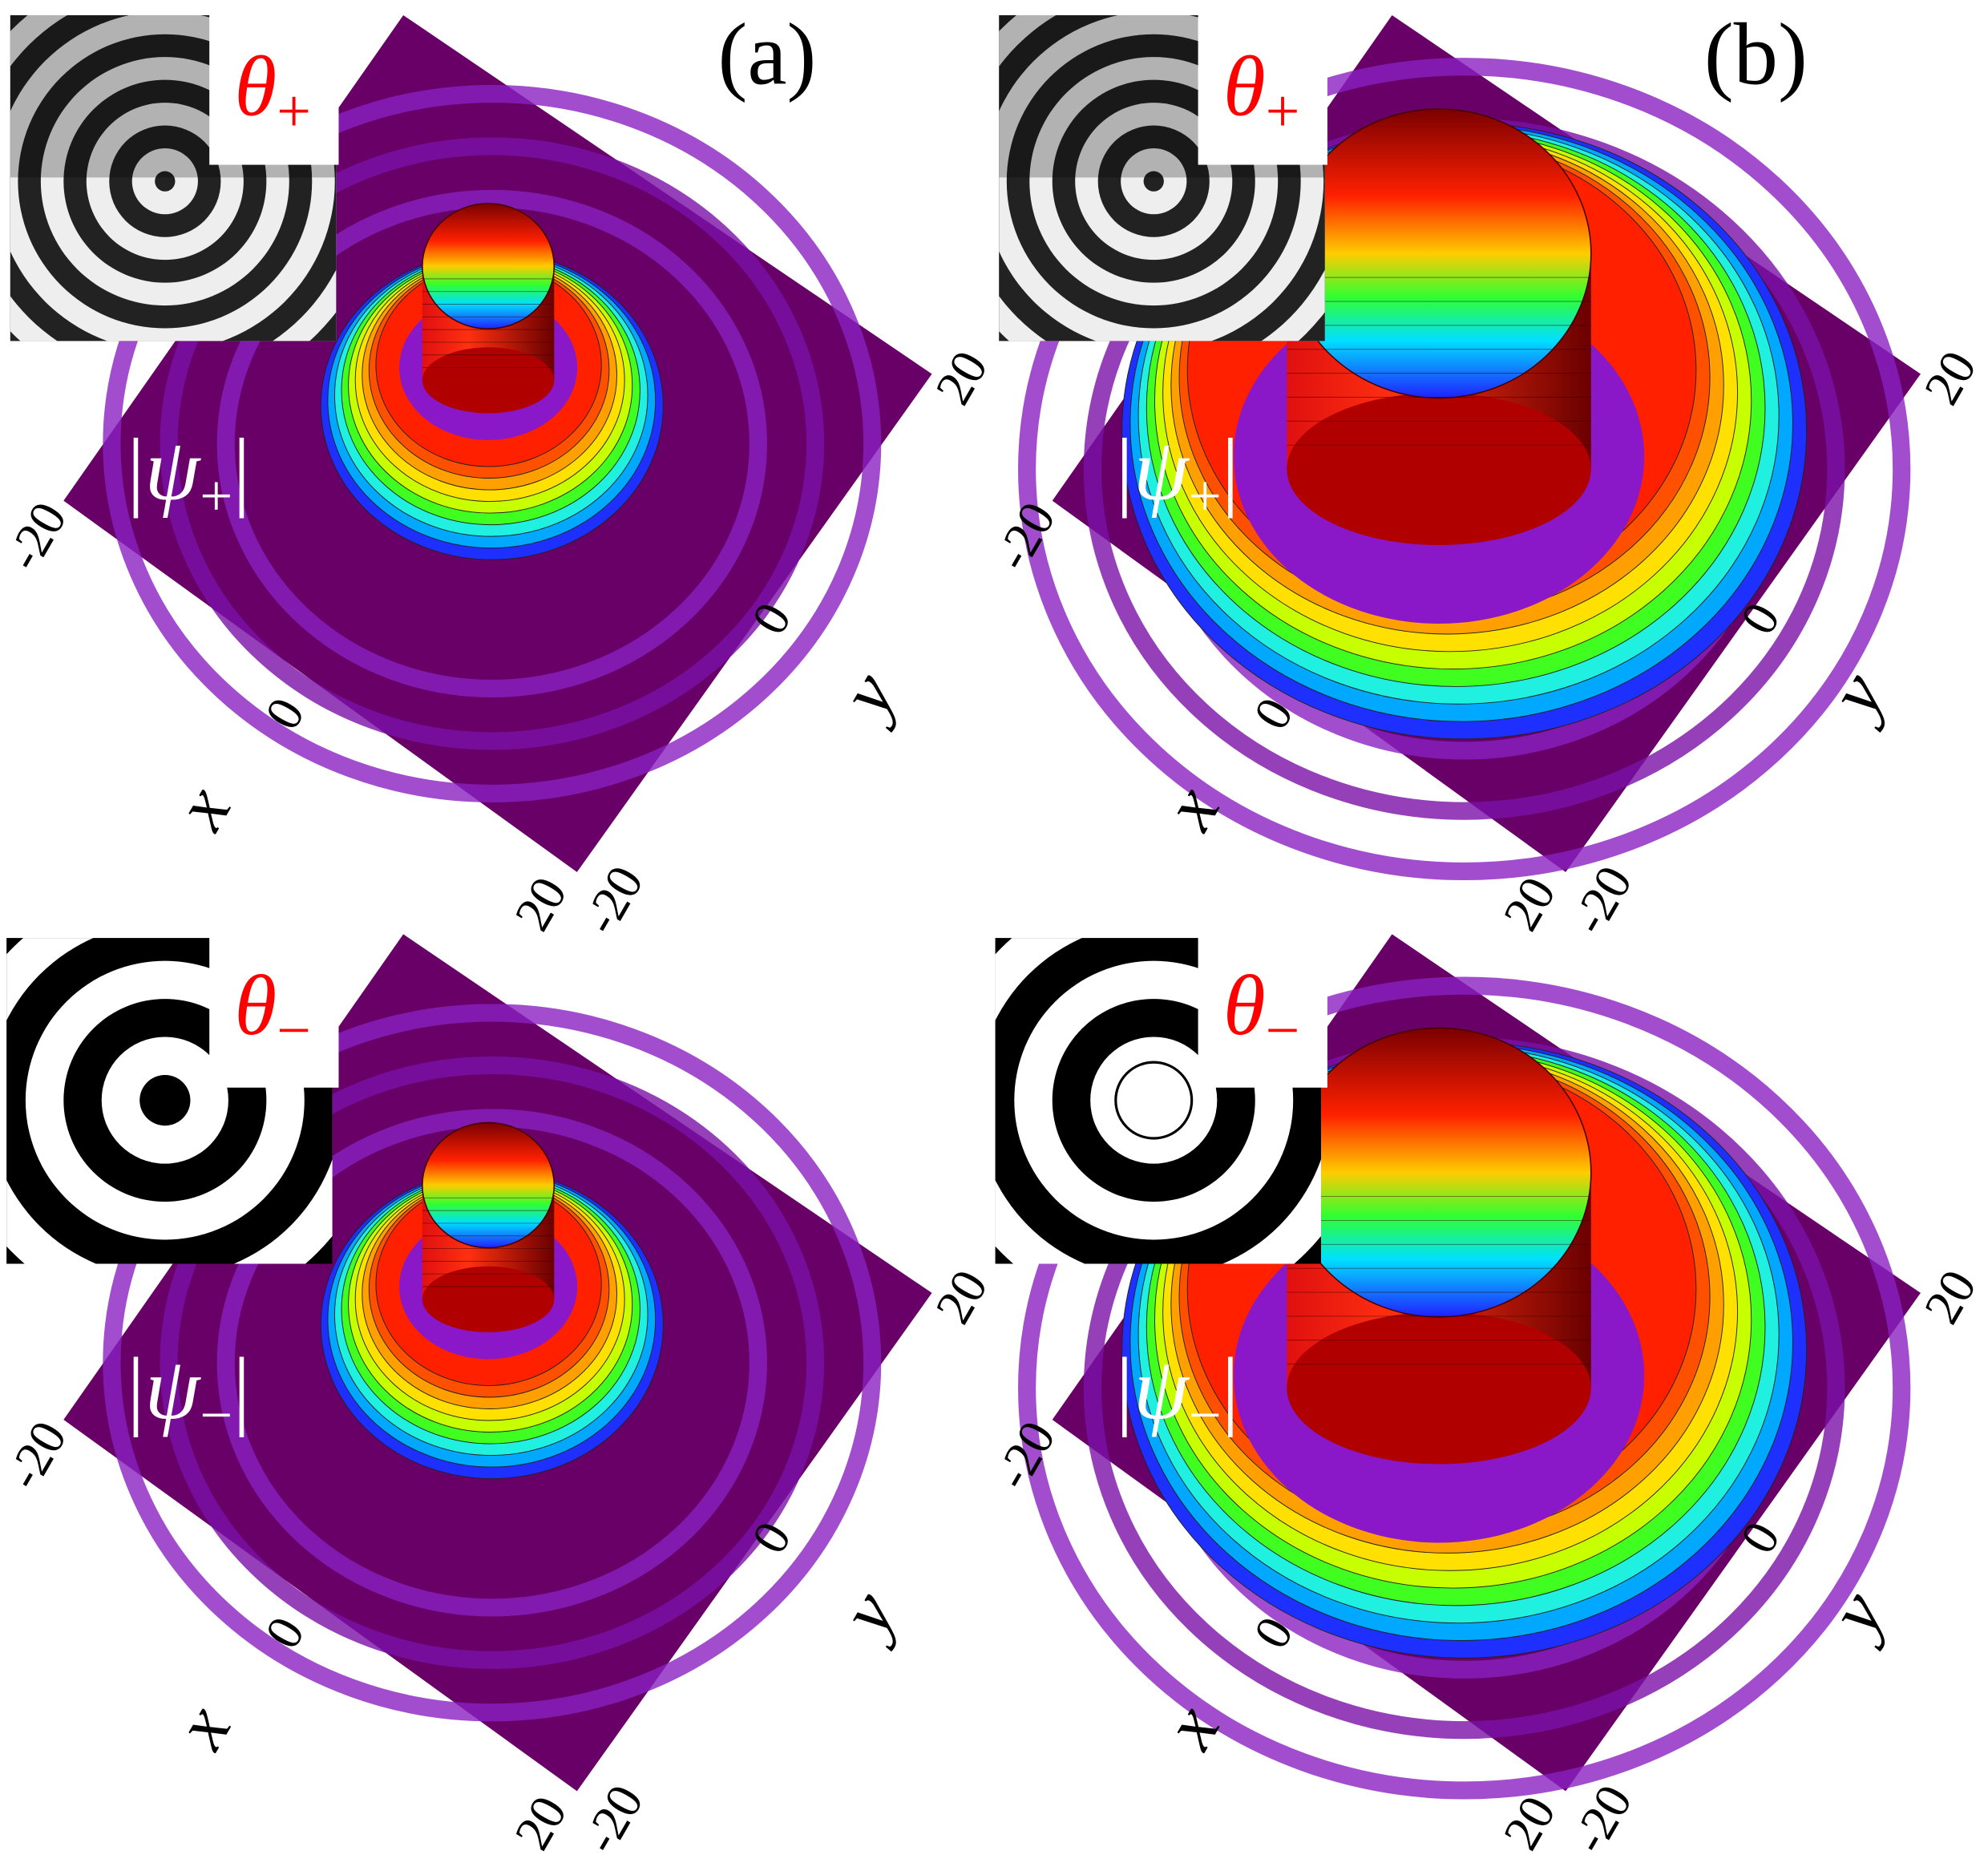 This screenshot has height=1871, width=1988. I want to click on panel-label: (b), so click(1756, 54).